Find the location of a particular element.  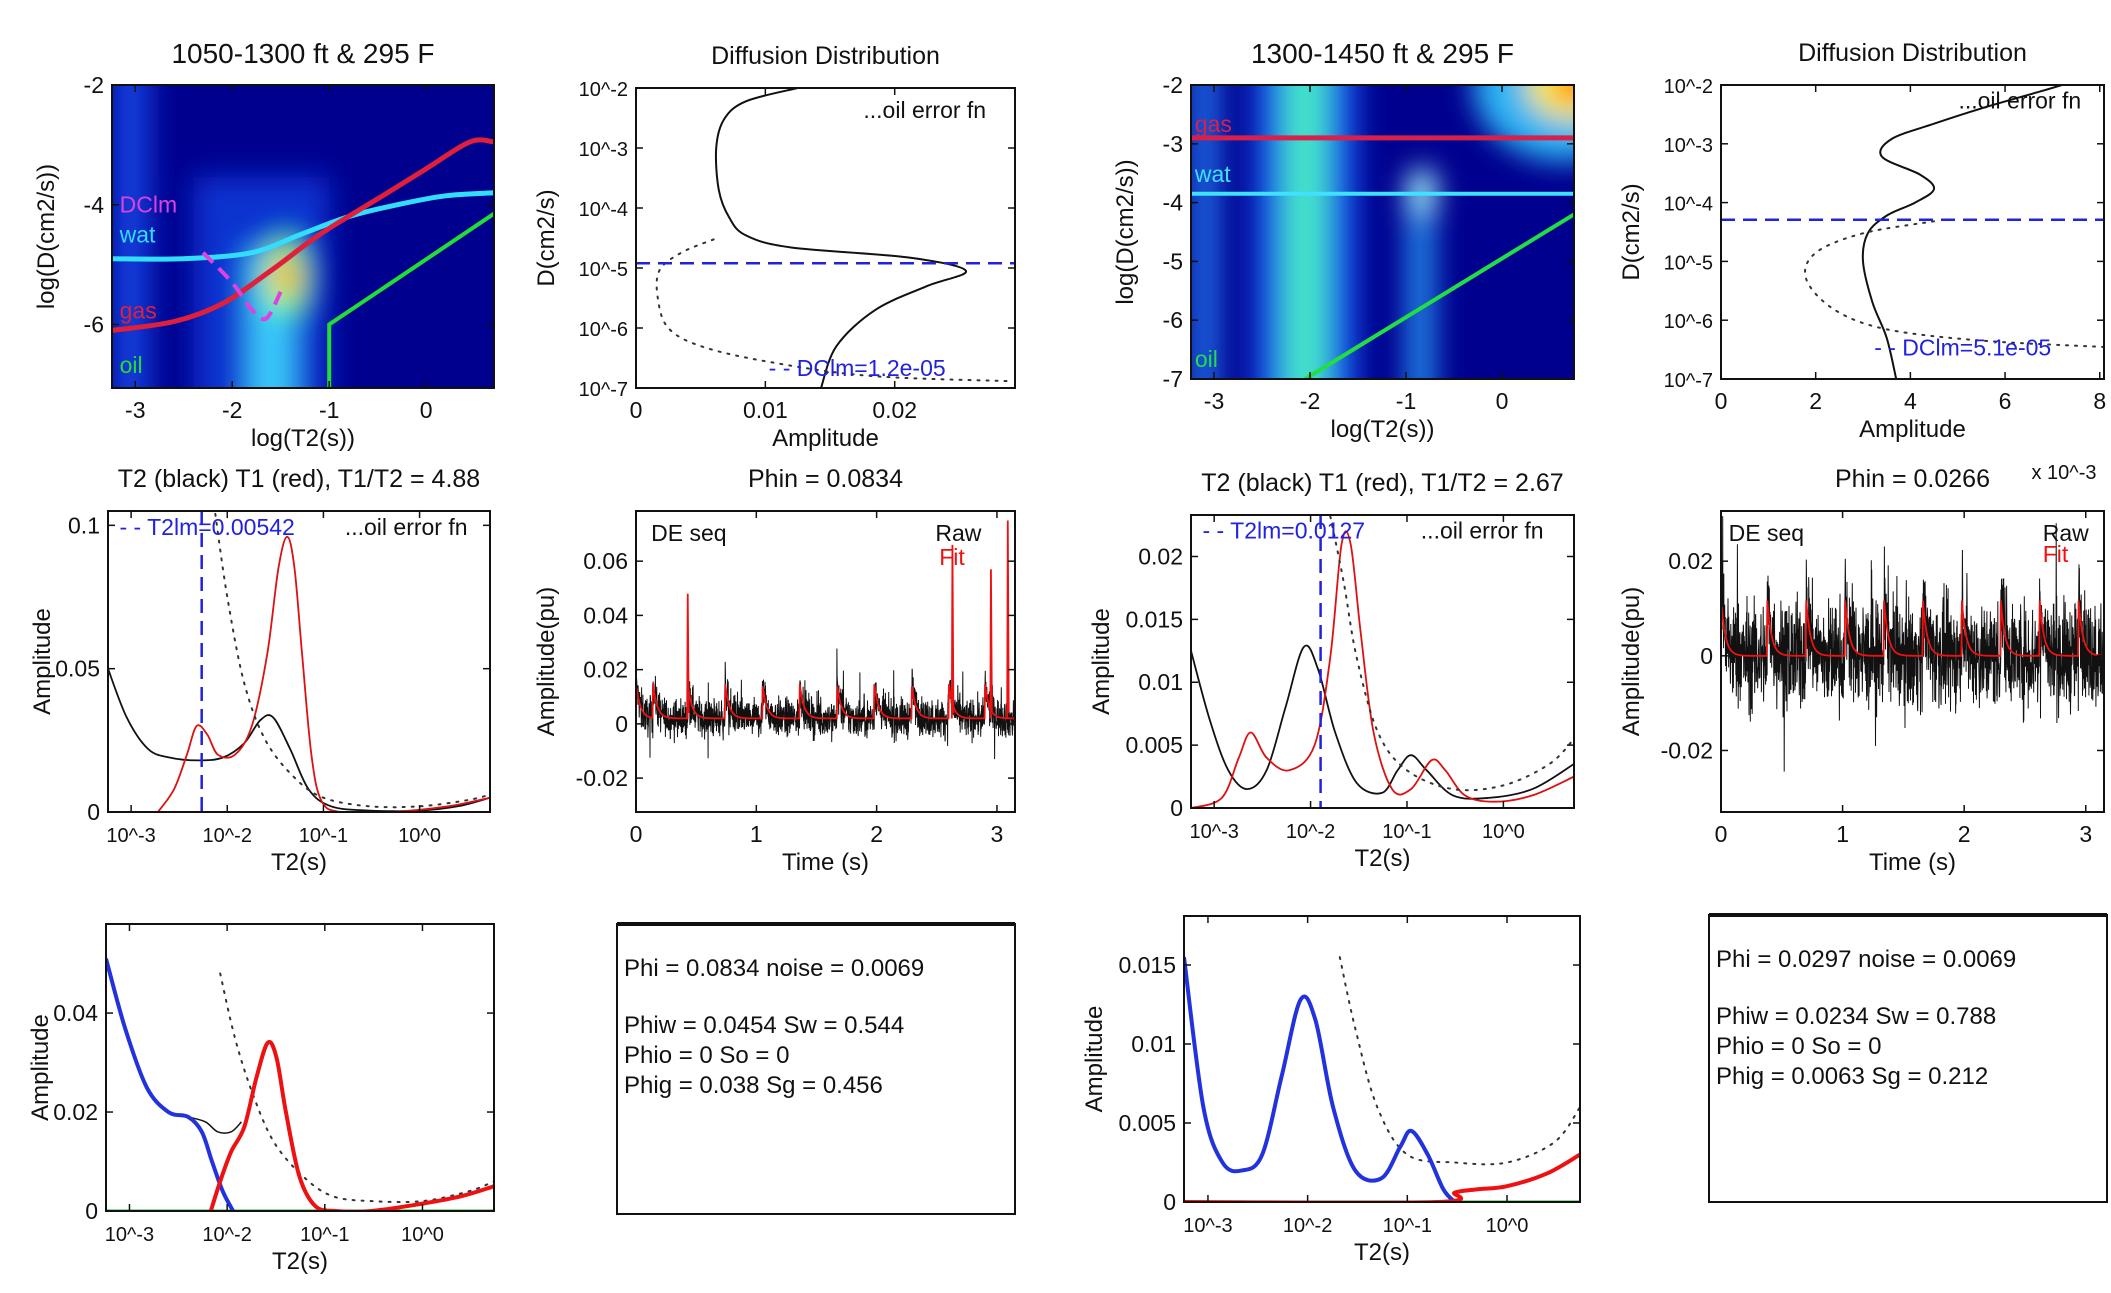

tick-label: -3 is located at coordinates (135, 410).